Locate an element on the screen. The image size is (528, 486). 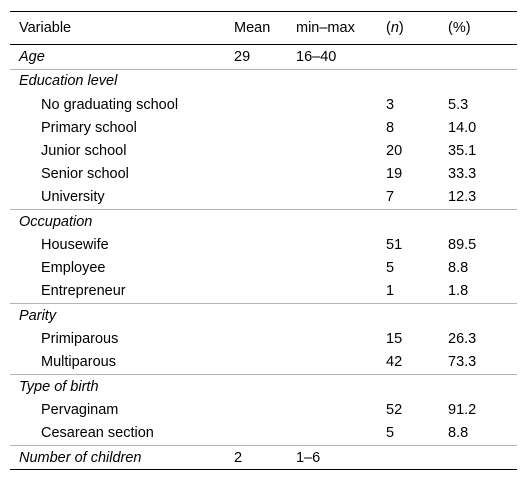
header-mean: Mean is located at coordinates (252, 28).